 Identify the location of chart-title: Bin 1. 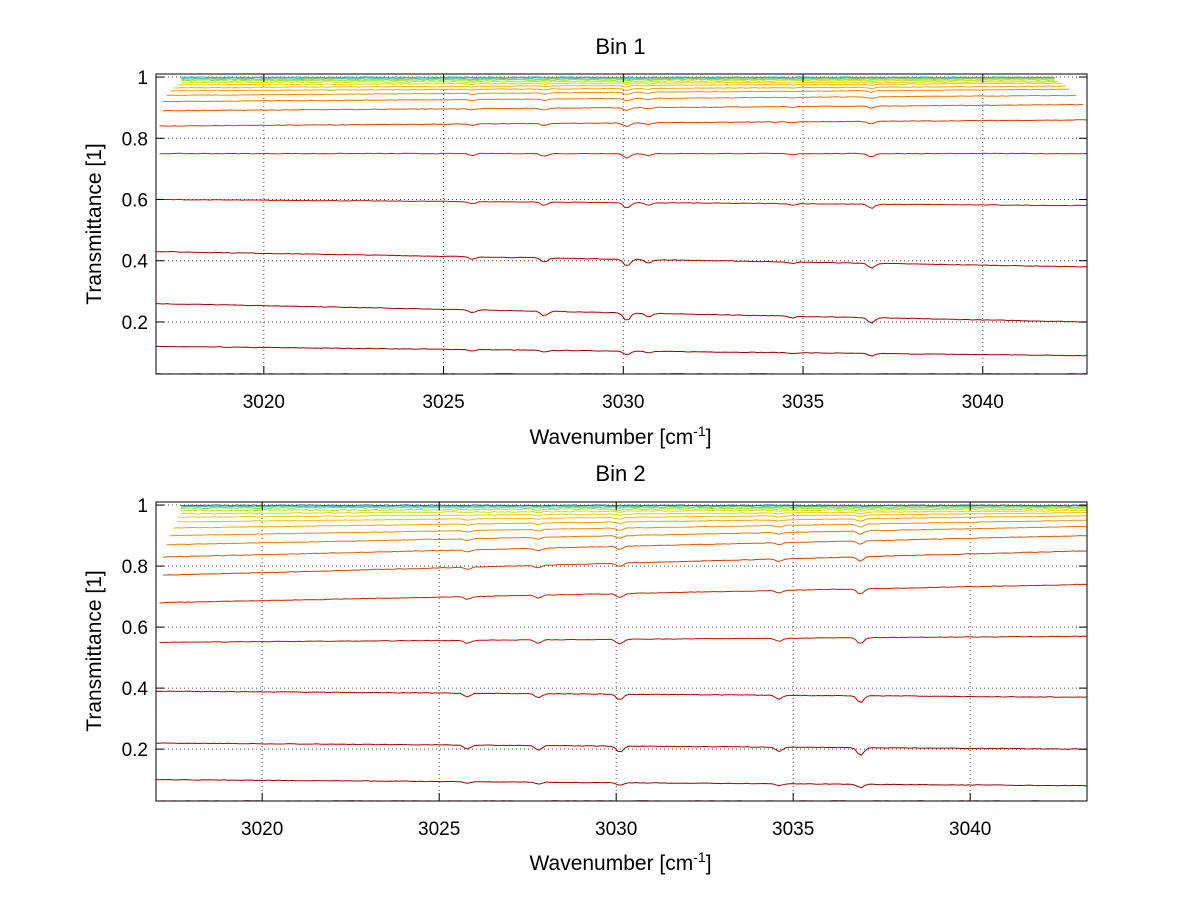
(620, 46).